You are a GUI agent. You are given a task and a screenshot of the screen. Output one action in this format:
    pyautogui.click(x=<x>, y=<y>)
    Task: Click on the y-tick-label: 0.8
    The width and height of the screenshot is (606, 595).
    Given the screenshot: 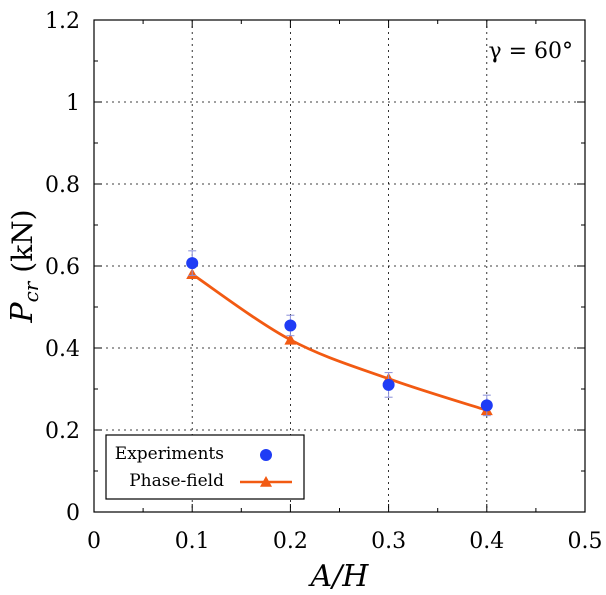 What is the action you would take?
    pyautogui.click(x=62, y=185)
    